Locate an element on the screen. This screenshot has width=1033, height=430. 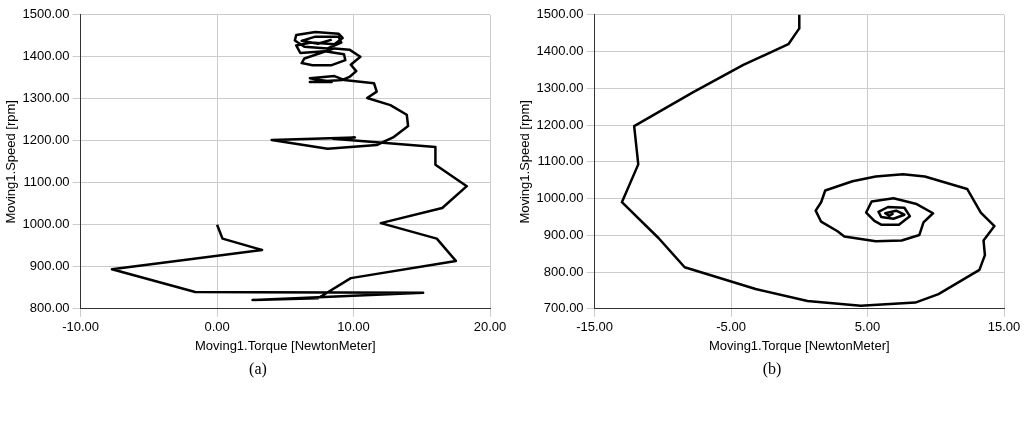
x-tick-label: -10.00 is located at coordinates (81, 327).